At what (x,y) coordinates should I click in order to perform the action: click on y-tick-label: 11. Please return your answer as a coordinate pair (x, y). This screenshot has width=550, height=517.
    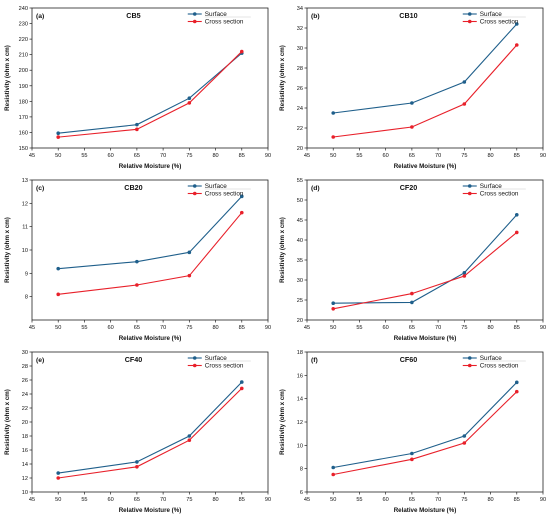
    Looking at the image, I should click on (25, 228).